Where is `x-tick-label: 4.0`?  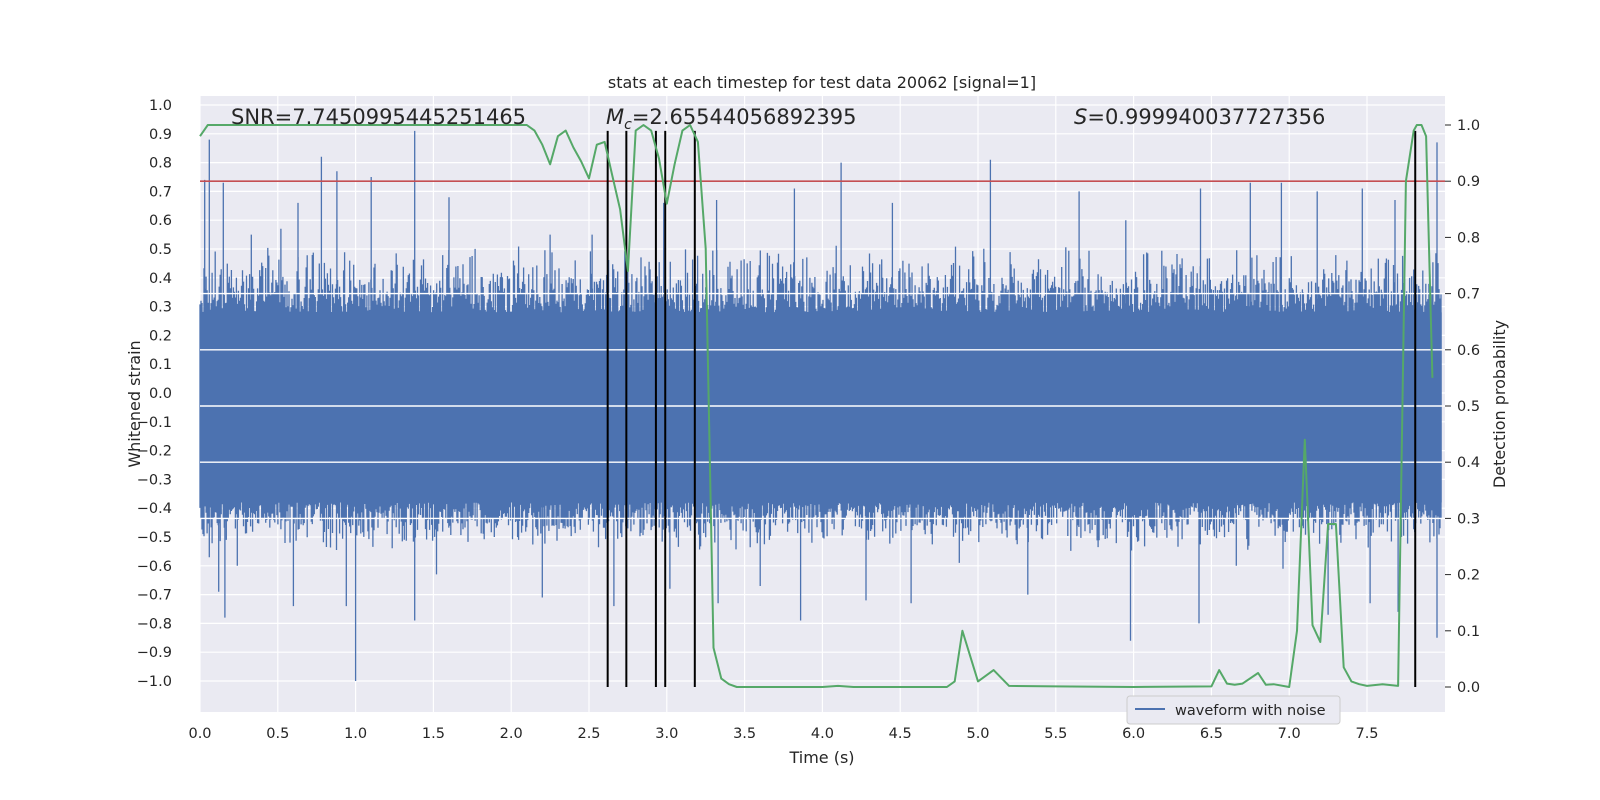 x-tick-label: 4.0 is located at coordinates (822, 734).